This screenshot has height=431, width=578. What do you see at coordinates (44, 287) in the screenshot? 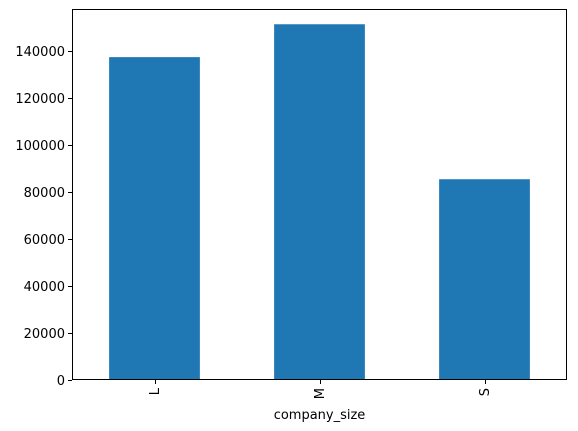
I see `y-tick-label: 40000` at bounding box center [44, 287].